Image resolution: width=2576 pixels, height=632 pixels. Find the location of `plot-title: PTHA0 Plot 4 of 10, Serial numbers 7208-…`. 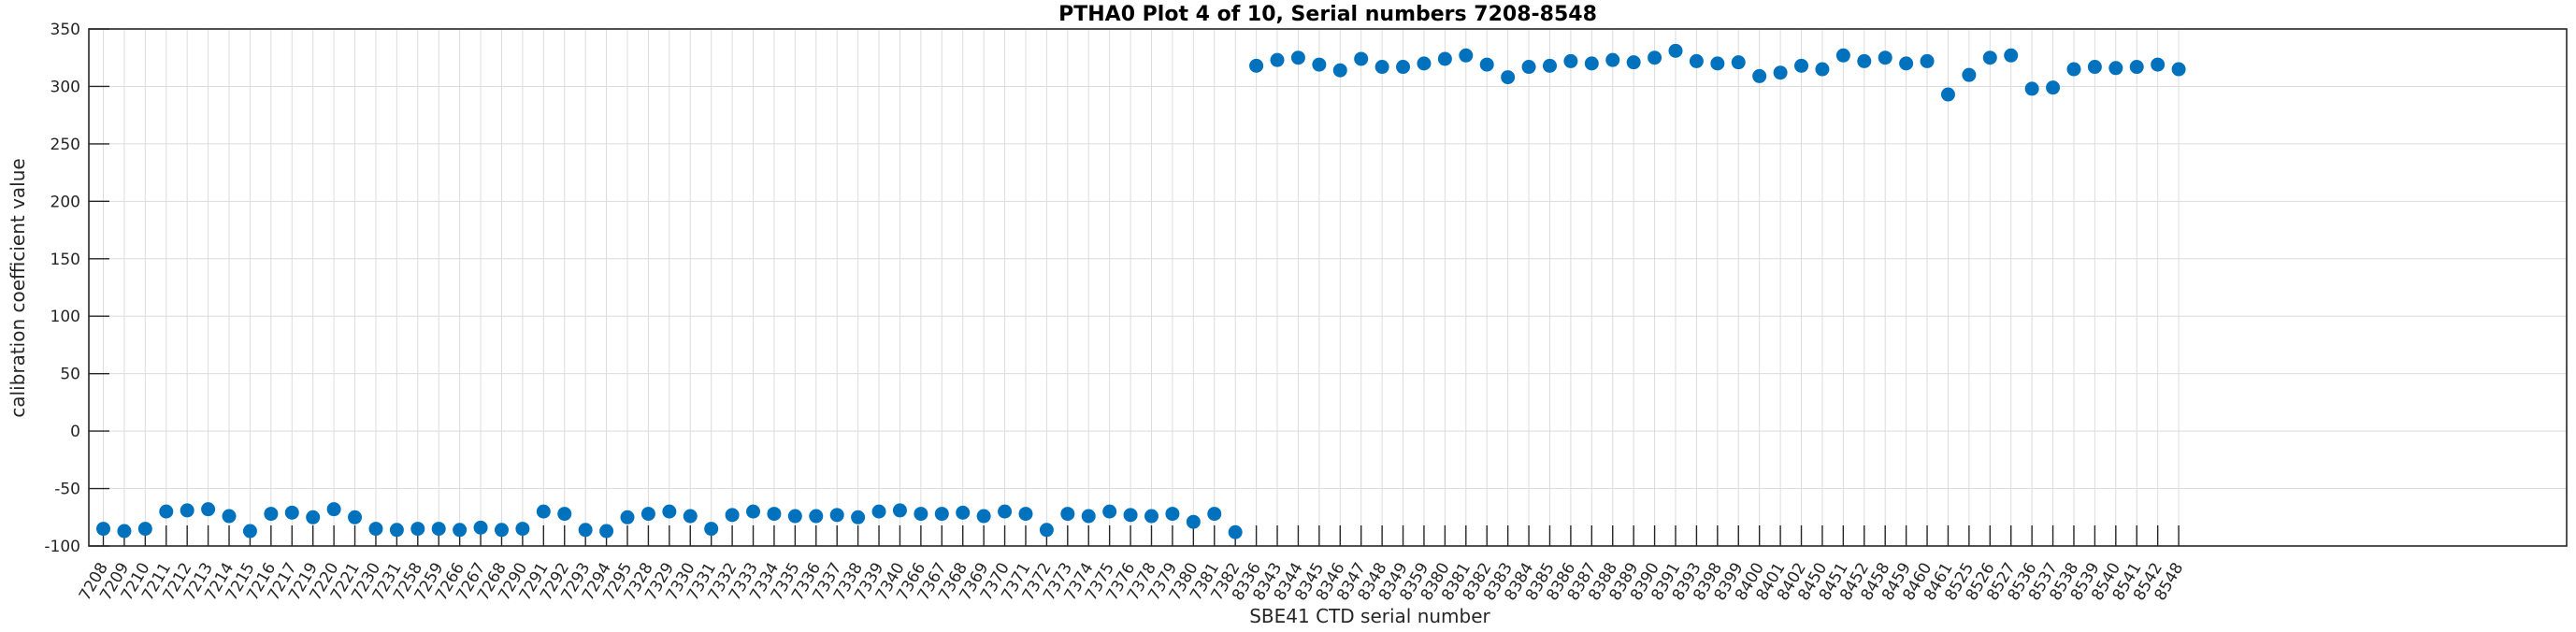

plot-title: PTHA0 Plot 4 of 10, Serial numbers 7208-… is located at coordinates (1328, 14).